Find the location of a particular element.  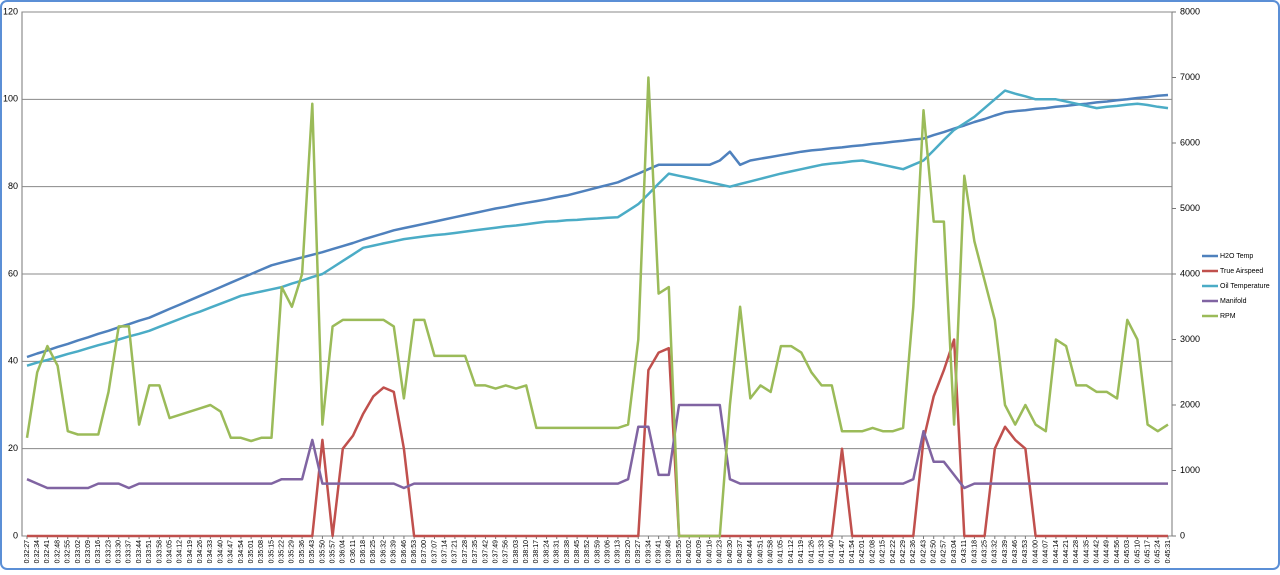

x-tick-label: 0:37:35 is located at coordinates (475, 551).